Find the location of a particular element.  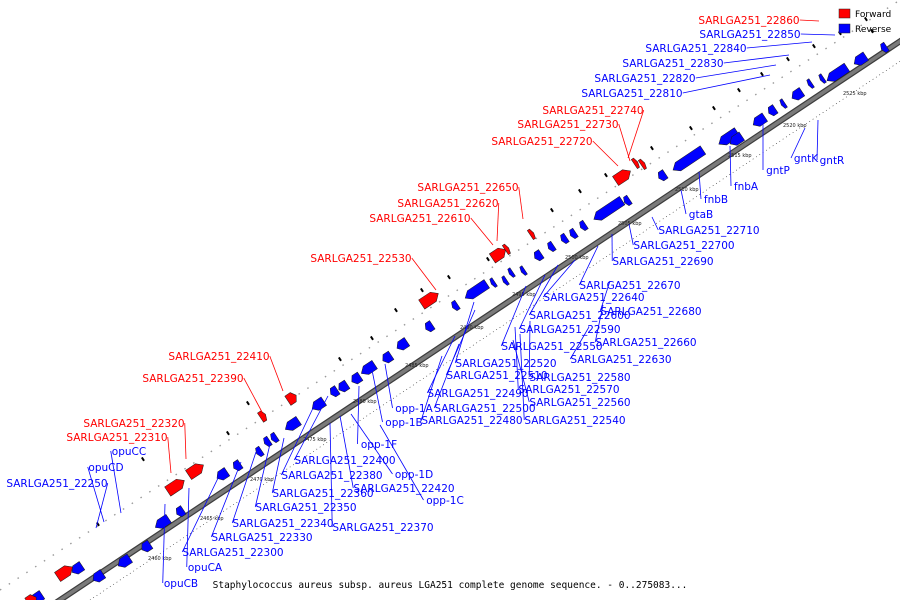

gene-label: SARLGA251_22320 is located at coordinates (133, 424).